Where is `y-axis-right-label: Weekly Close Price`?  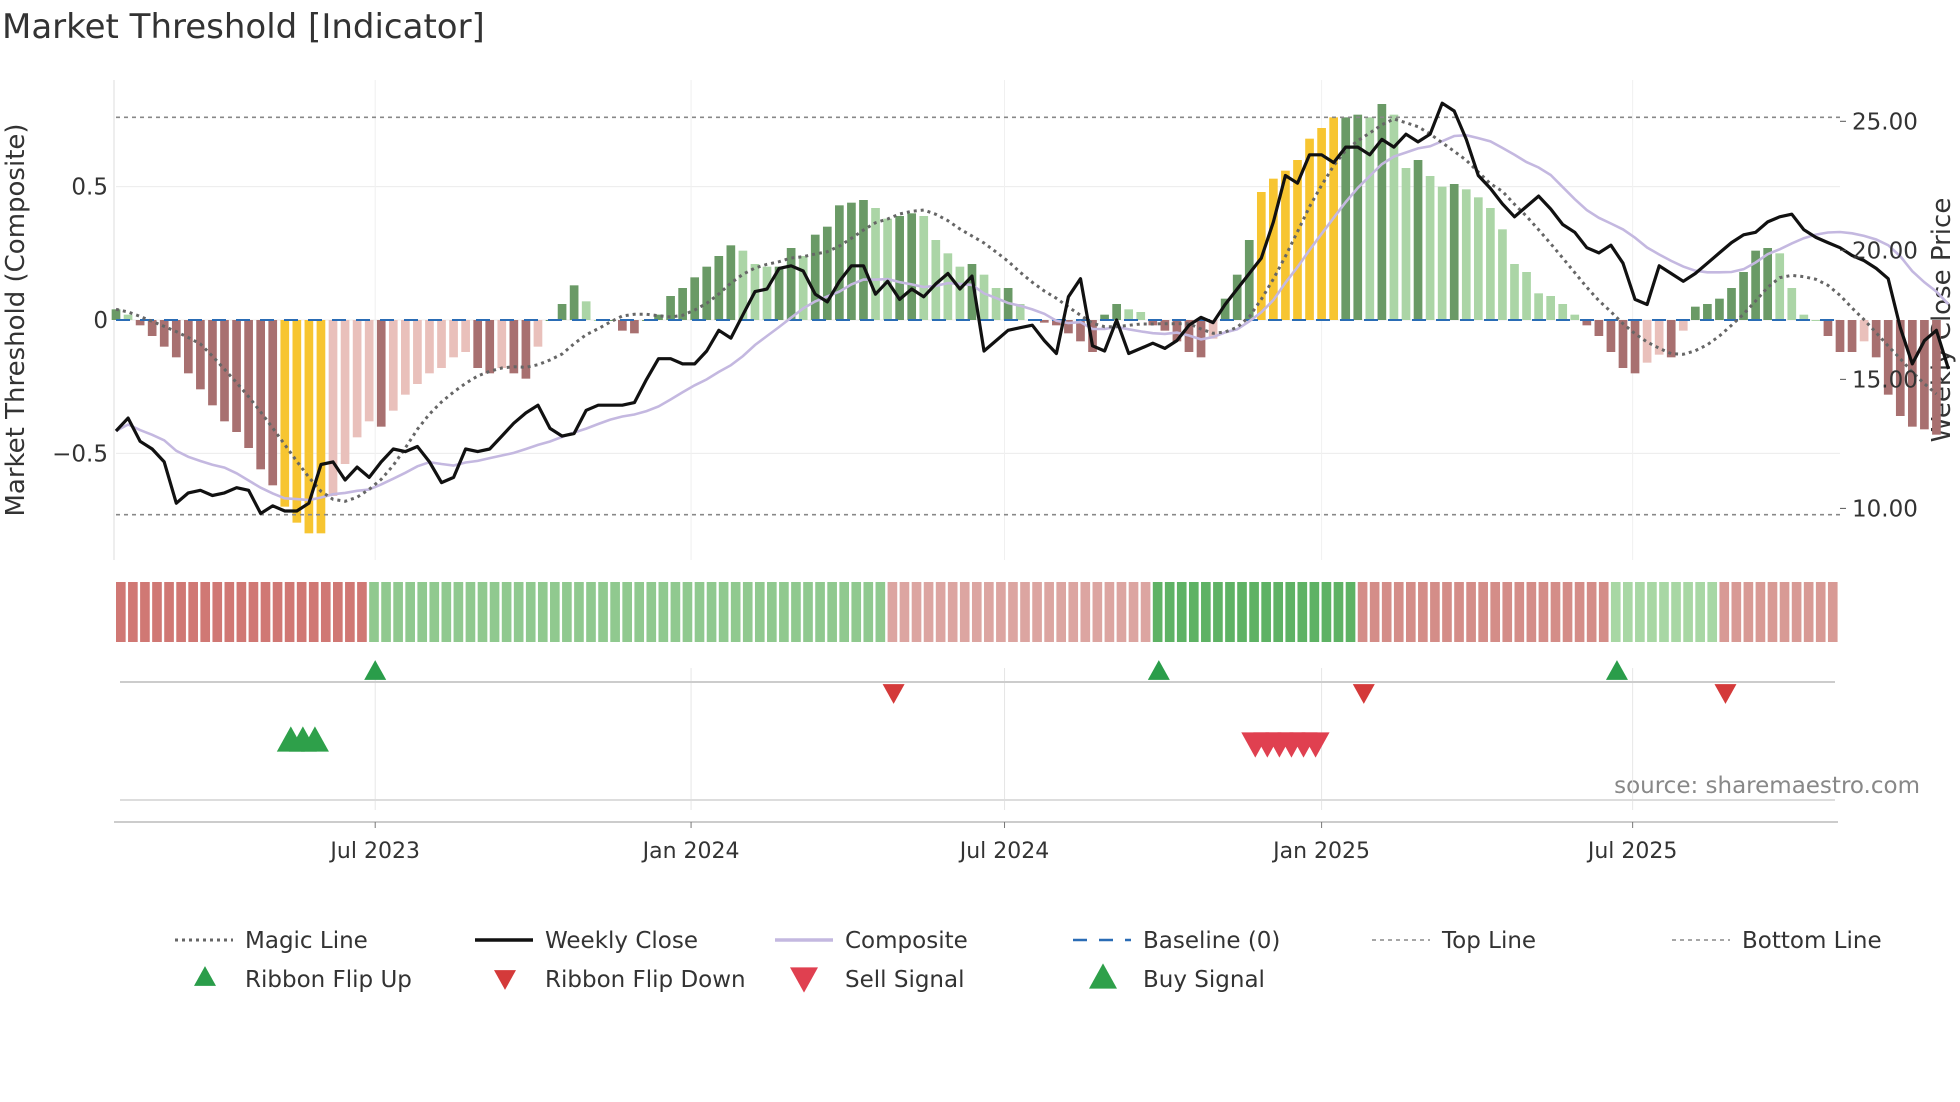
y-axis-right-label: Weekly Close Price is located at coordinates (1942, 320).